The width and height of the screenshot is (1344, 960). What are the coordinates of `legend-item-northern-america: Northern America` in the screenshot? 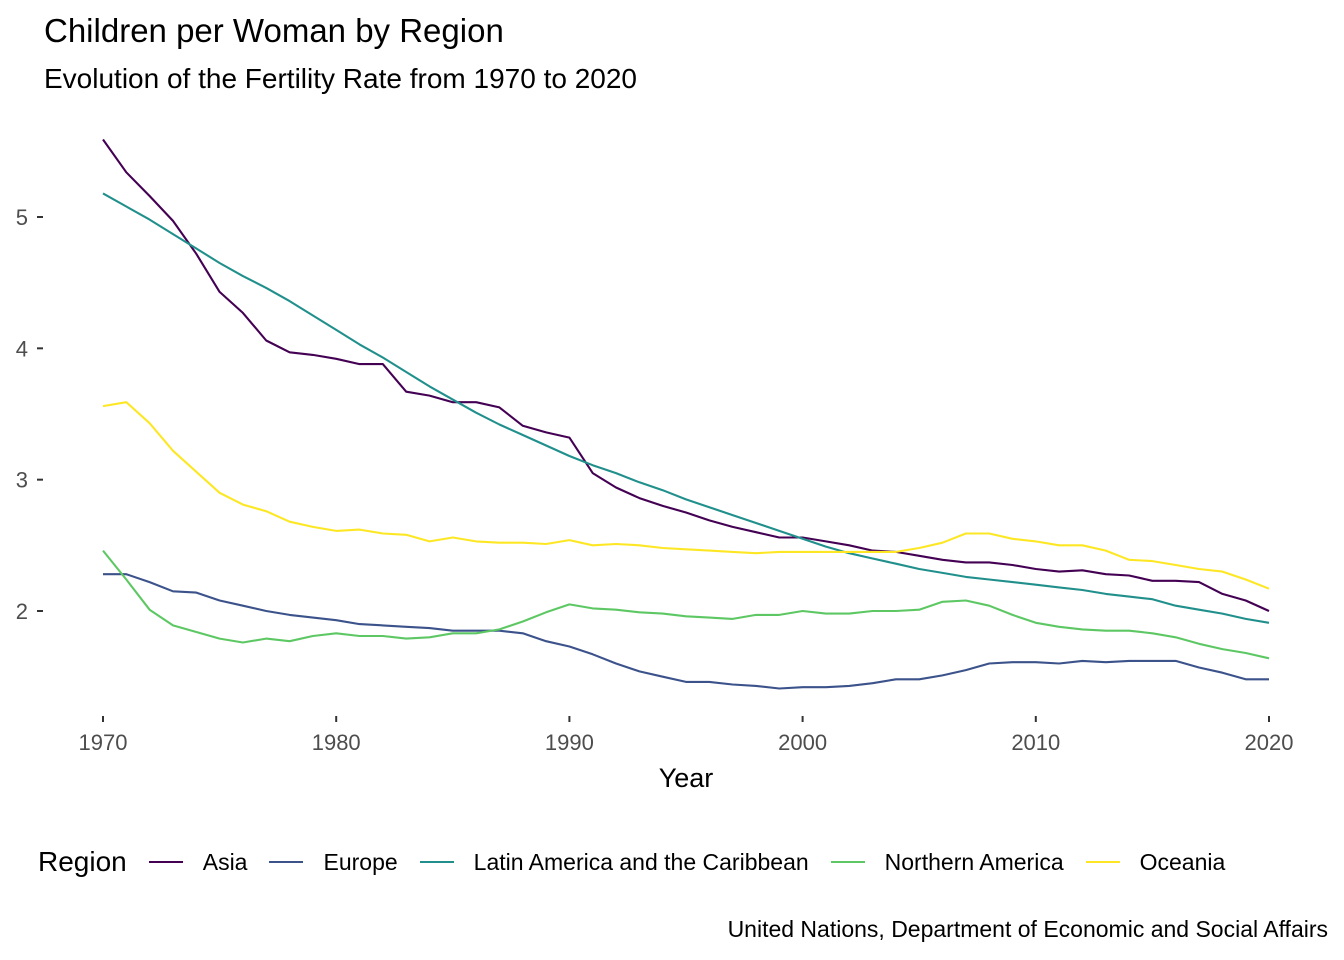 It's located at (947, 862).